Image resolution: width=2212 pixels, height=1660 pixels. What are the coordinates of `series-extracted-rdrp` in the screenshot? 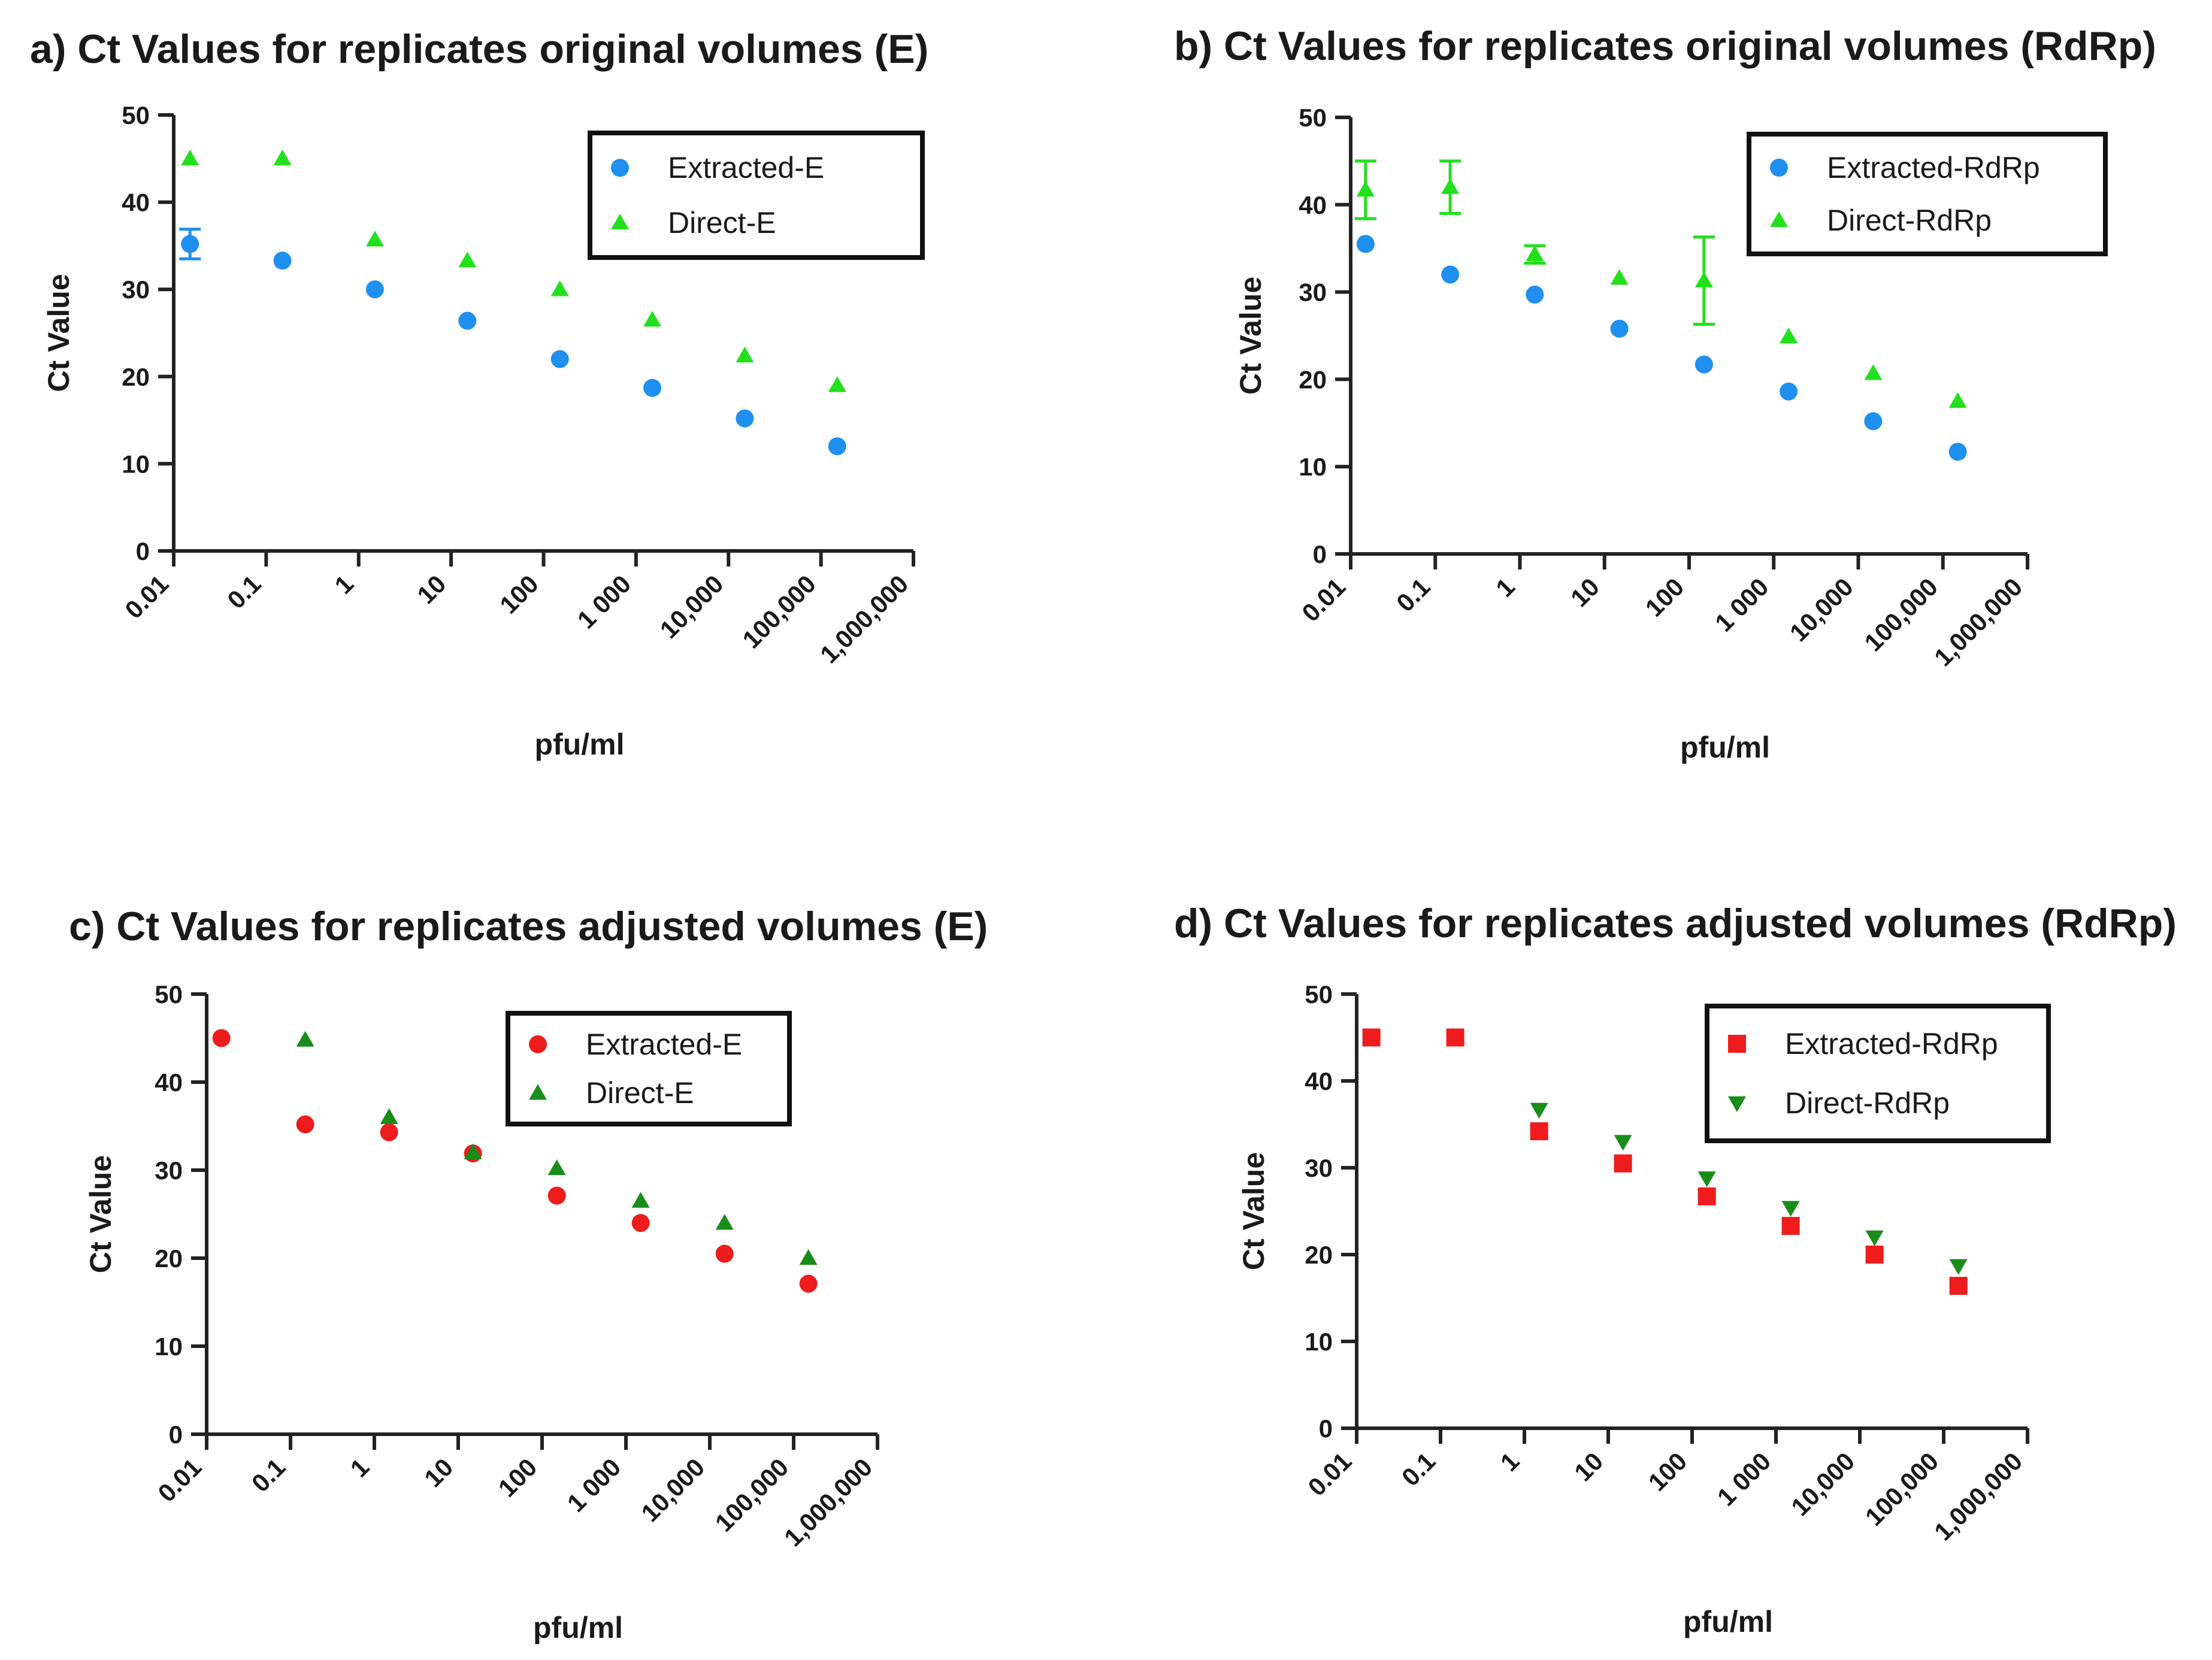 It's located at (1665, 1161).